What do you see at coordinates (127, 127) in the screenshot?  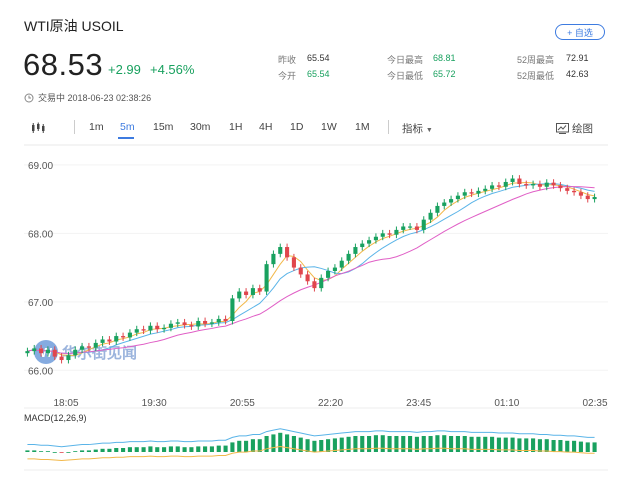 I see `interval-5m: 5m` at bounding box center [127, 127].